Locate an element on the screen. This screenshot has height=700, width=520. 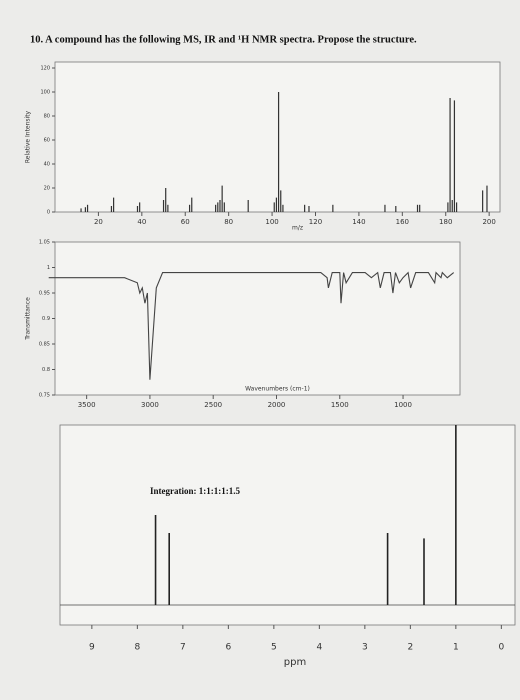
x-tick-label: 6 is located at coordinates (228, 648).